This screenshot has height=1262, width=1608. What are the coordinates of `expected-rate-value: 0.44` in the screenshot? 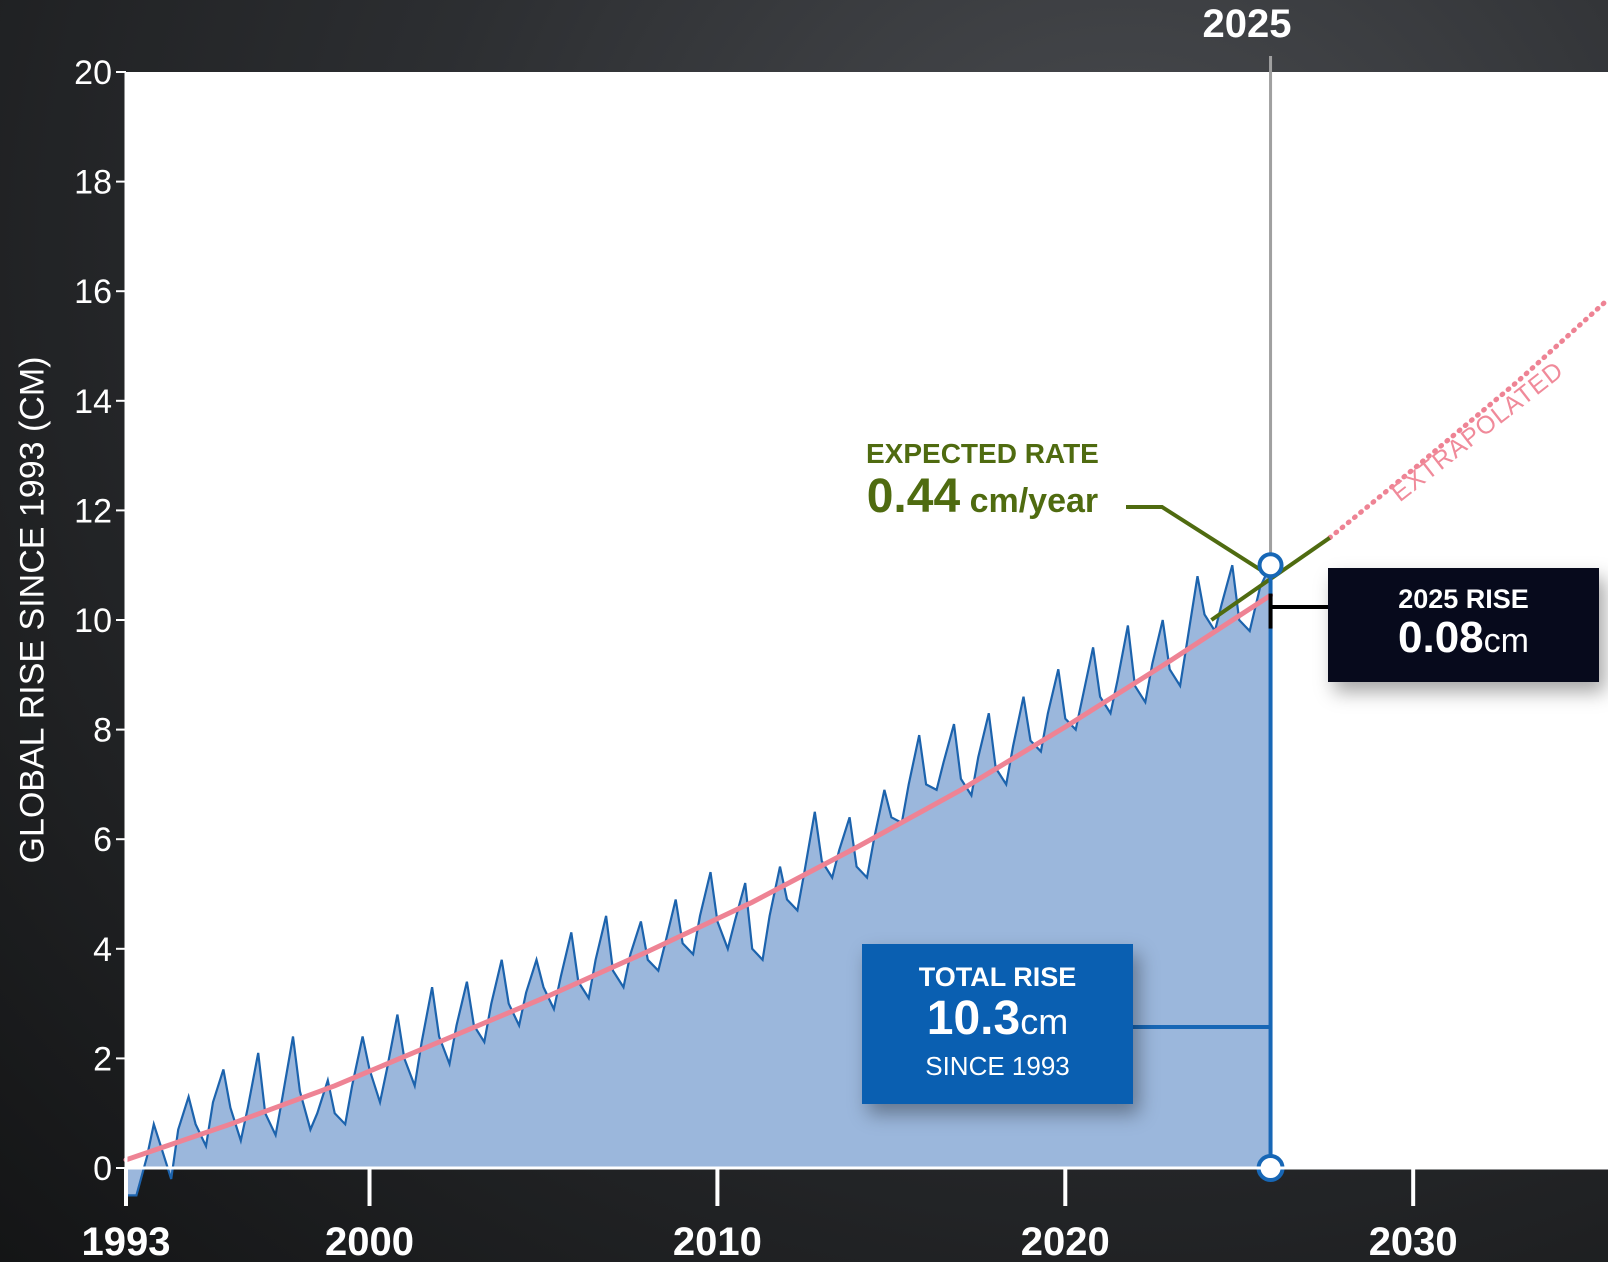 It's located at (913, 496).